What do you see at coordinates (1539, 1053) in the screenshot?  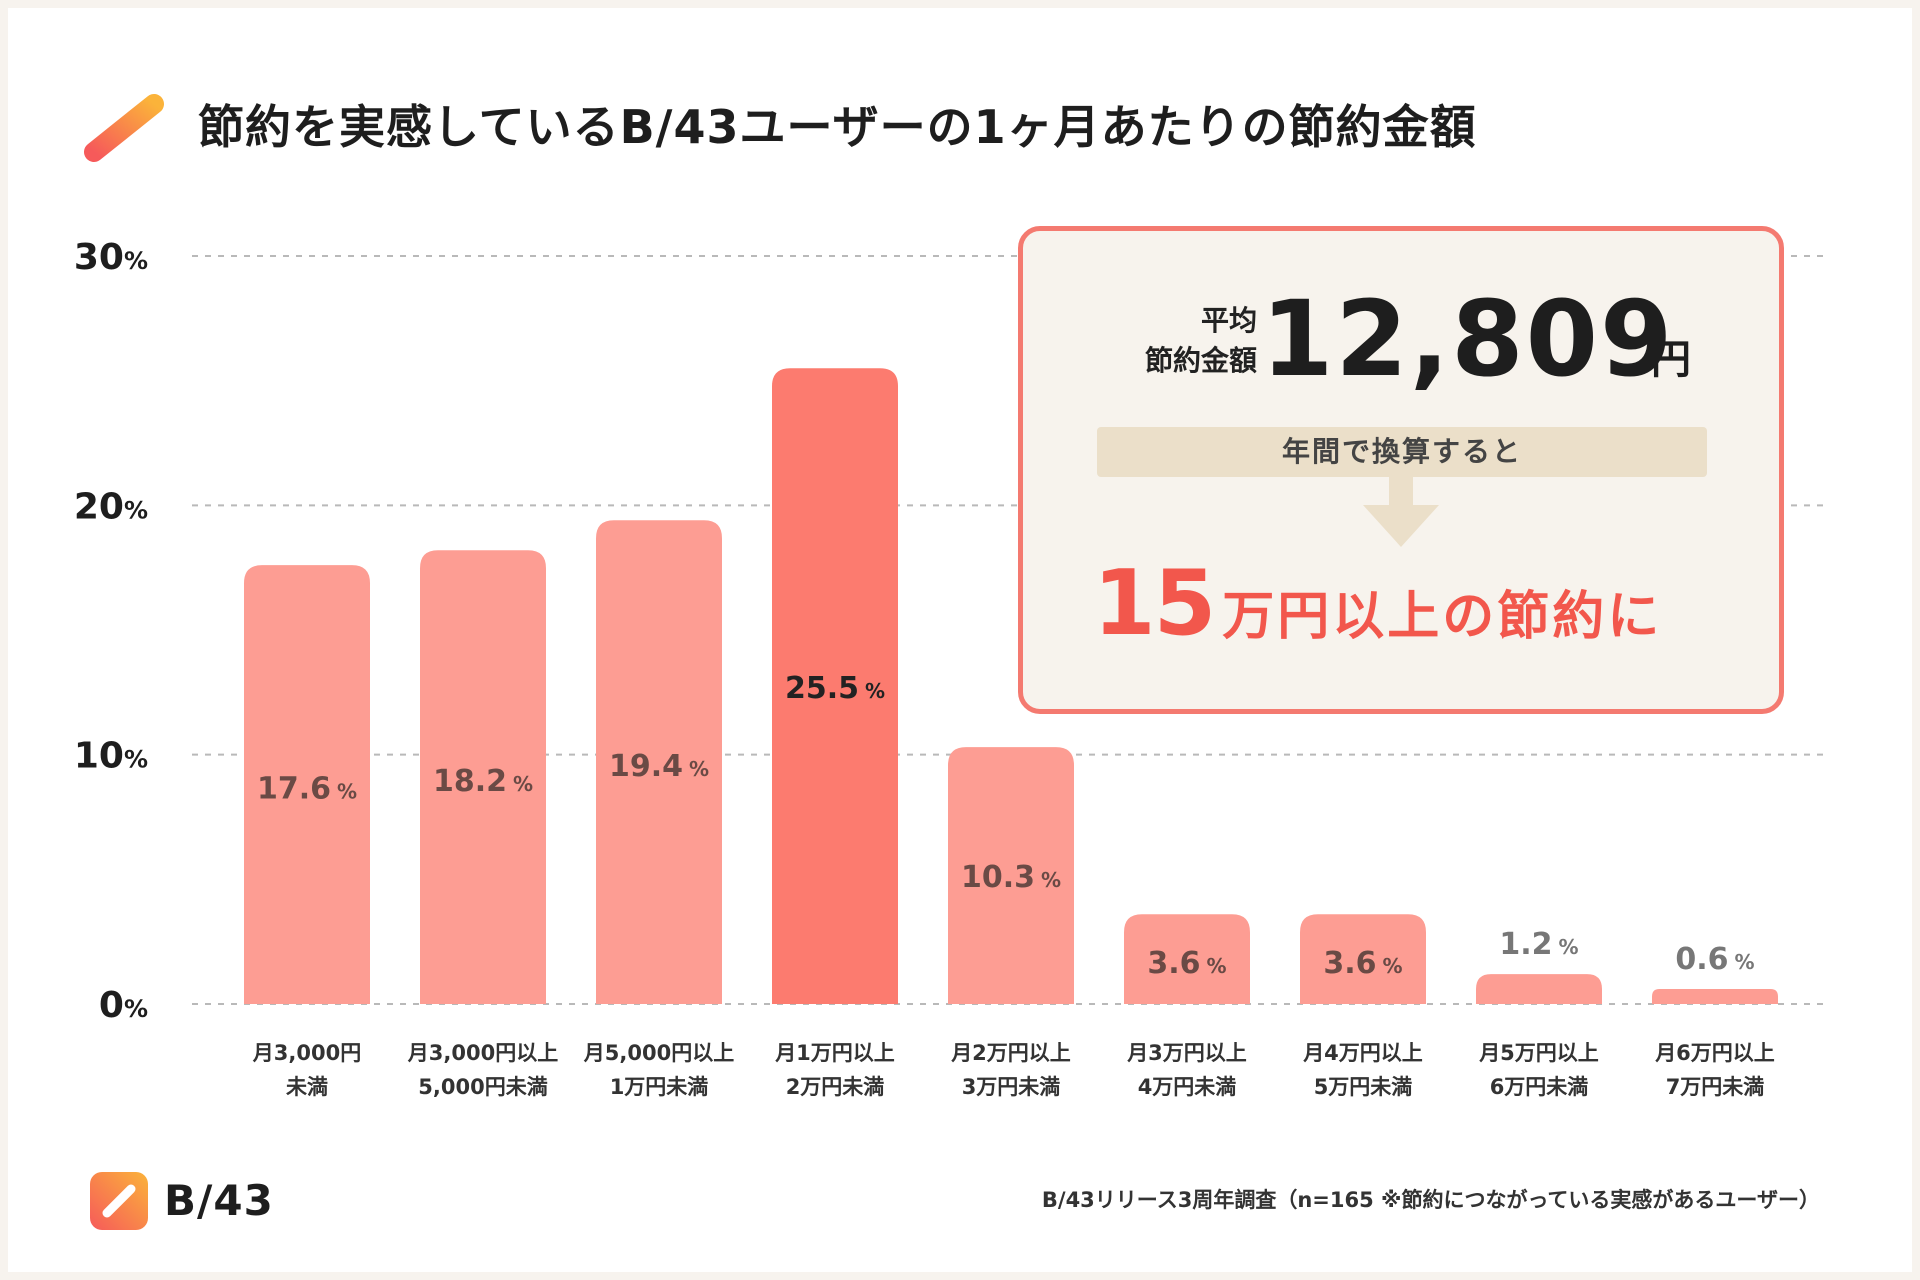 I see `x-tick-label-line: 月5万円以上` at bounding box center [1539, 1053].